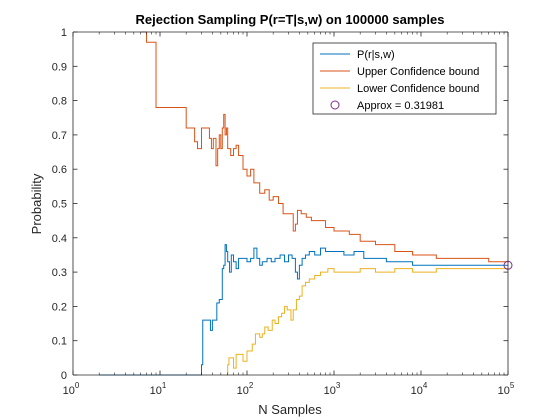 This screenshot has width=560, height=420. I want to click on legend-swatch-approx, so click(335, 105).